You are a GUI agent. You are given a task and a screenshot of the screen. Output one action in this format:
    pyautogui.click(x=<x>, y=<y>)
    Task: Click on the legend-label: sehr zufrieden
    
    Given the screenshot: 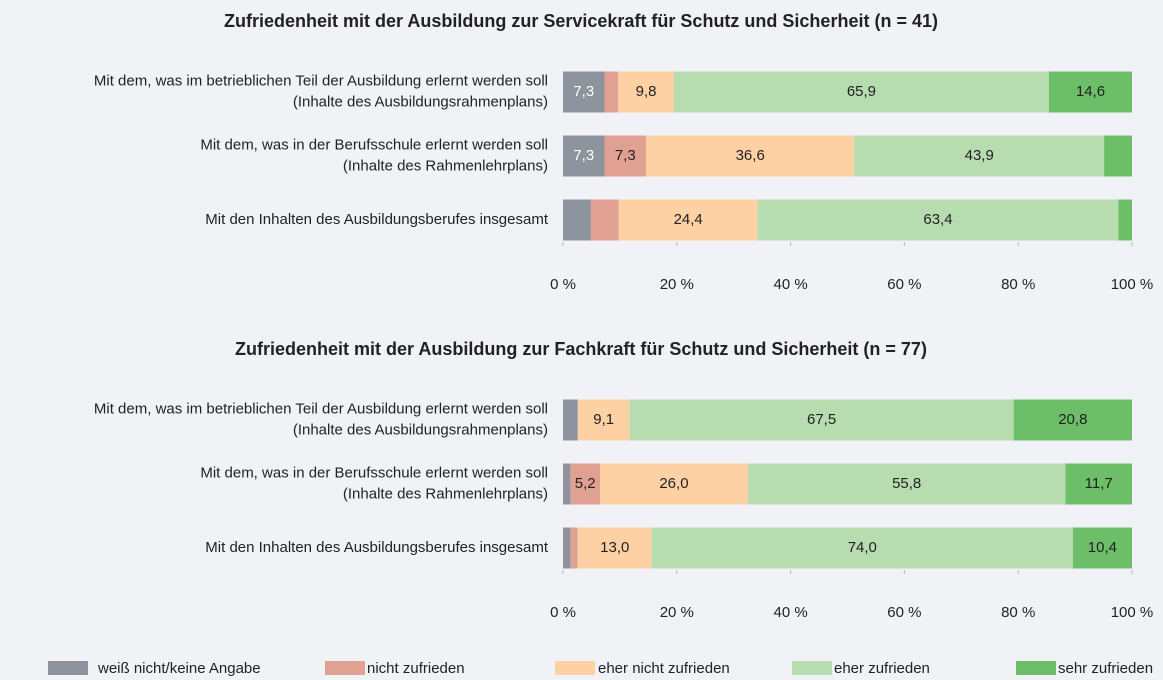 What is the action you would take?
    pyautogui.click(x=1105, y=668)
    